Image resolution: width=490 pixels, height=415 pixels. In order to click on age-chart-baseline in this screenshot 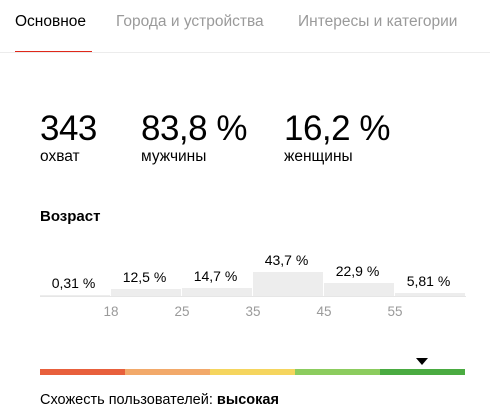, I will do `click(253, 296)`.